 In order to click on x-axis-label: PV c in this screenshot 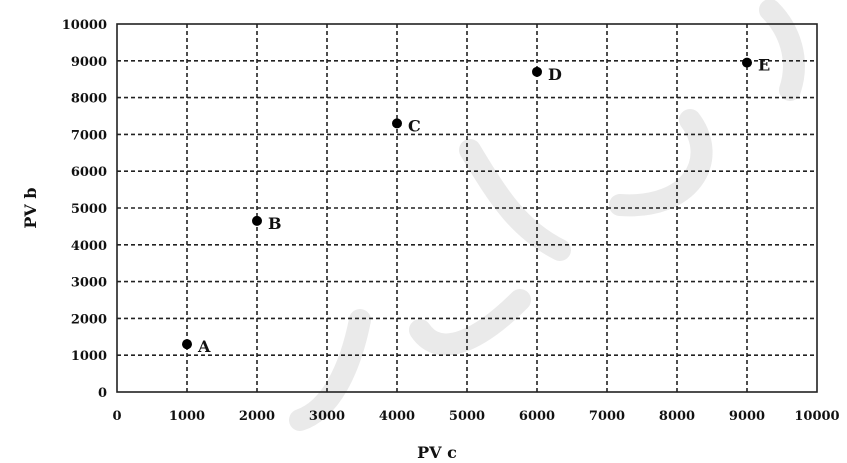, I will do `click(437, 452)`.